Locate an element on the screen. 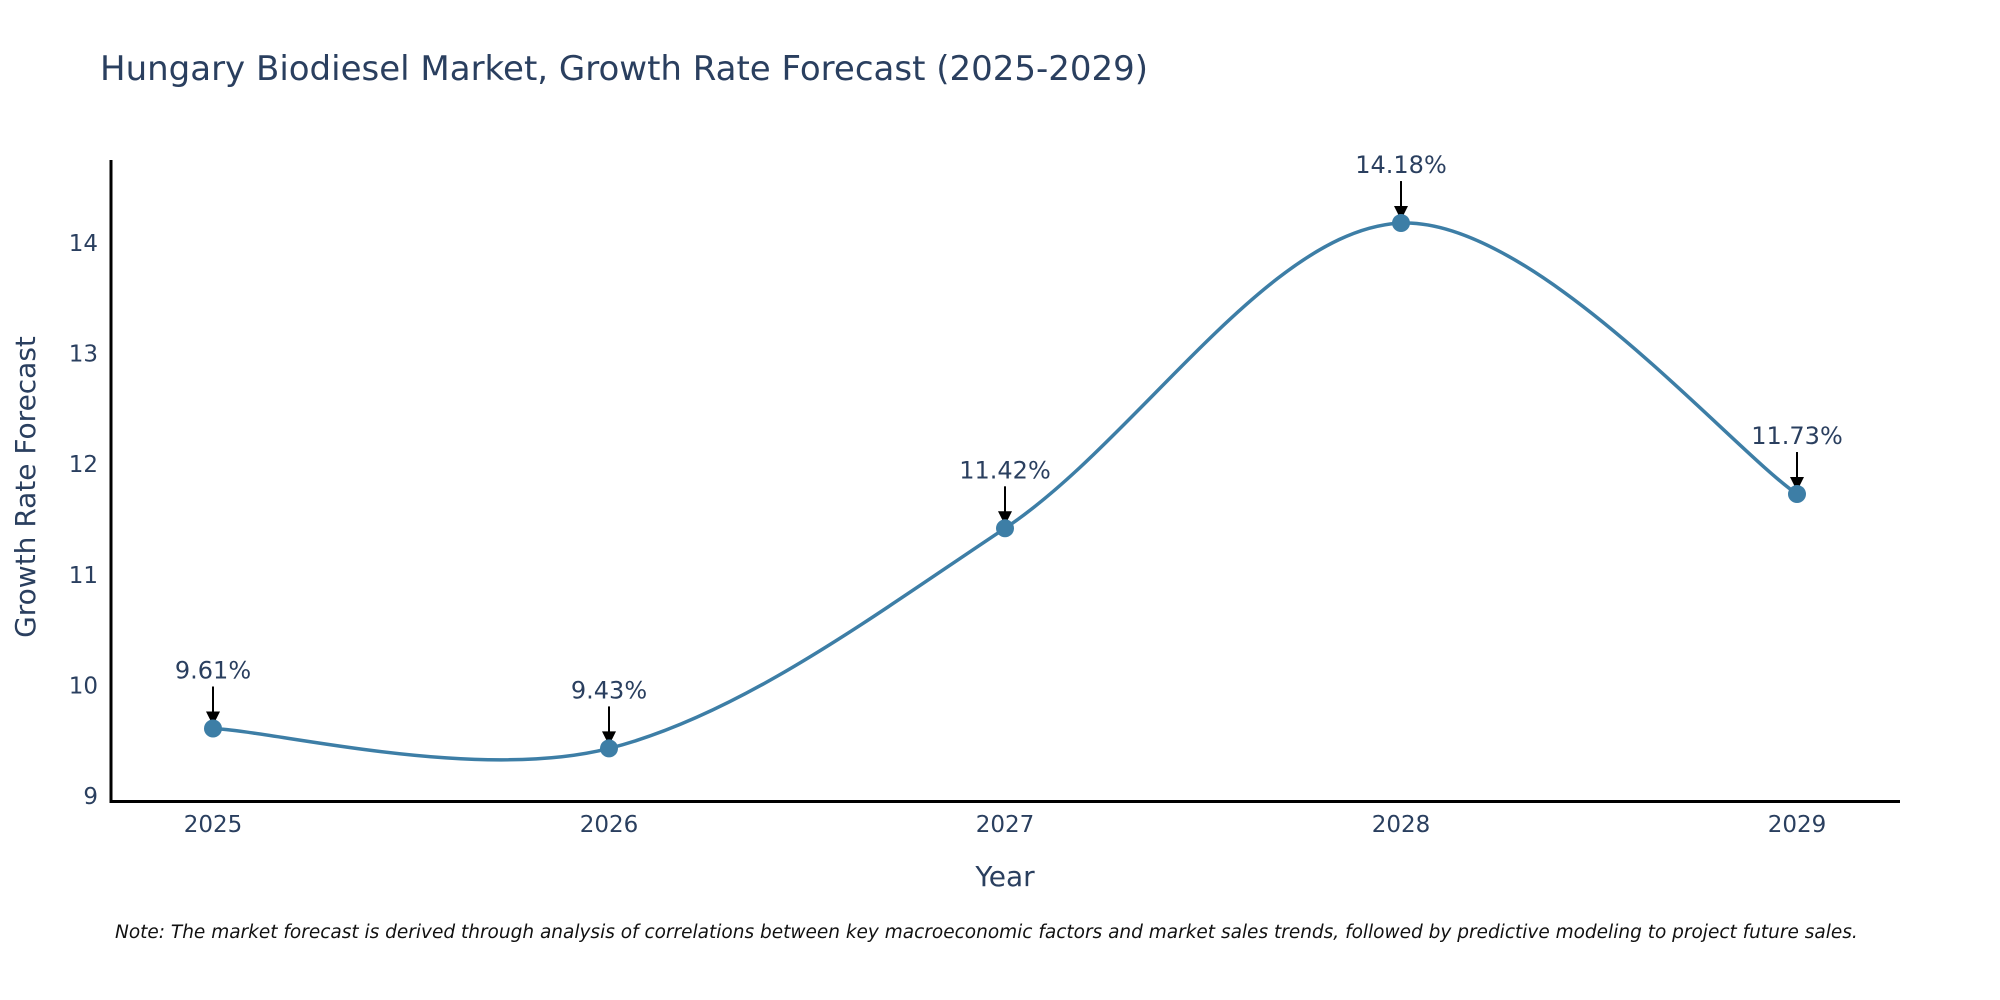 This screenshot has height=1000, width=2000. x-axis-ticks: 2025 2026 2027 2028 2029 is located at coordinates (1005, 825).